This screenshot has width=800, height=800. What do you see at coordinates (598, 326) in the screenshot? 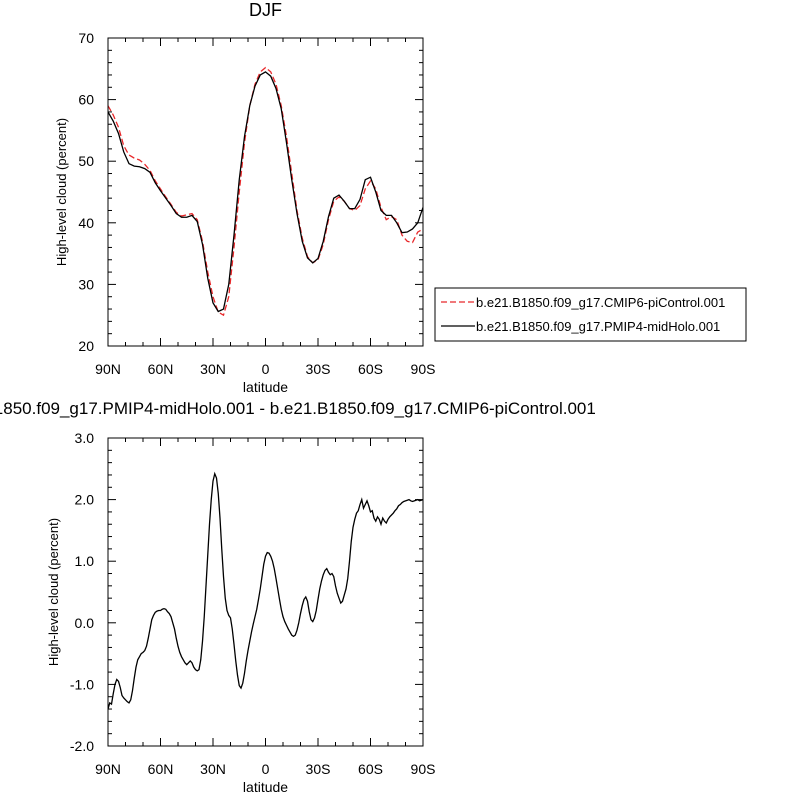
I see `legend-label-1: b.e21.B1850.f09_g17.PMIP4-midHolo.001` at bounding box center [598, 326].